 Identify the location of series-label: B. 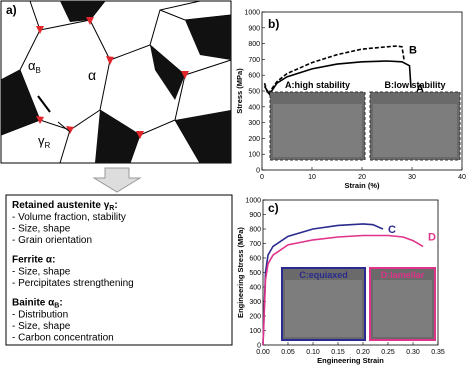
(413, 50).